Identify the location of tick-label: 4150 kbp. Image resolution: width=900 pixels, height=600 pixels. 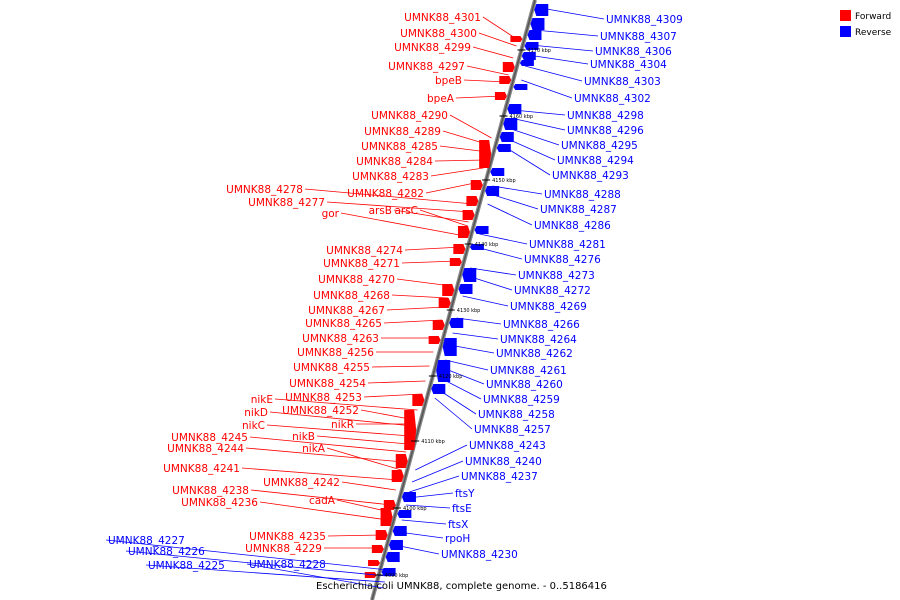
(504, 181).